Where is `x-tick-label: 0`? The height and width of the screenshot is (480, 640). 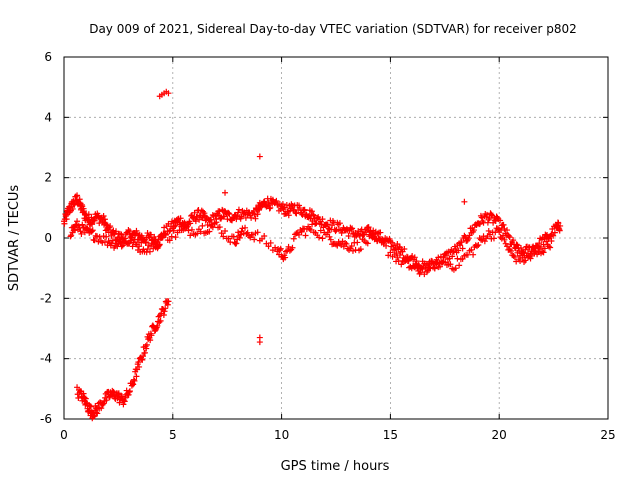 x-tick-label: 0 is located at coordinates (64, 435).